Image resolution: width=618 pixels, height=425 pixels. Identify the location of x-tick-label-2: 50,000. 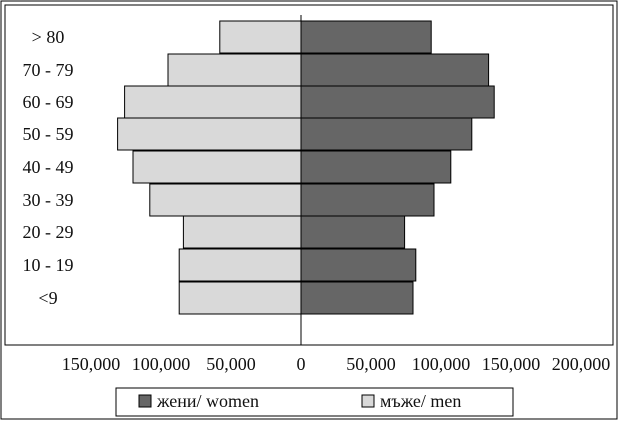
(231, 364).